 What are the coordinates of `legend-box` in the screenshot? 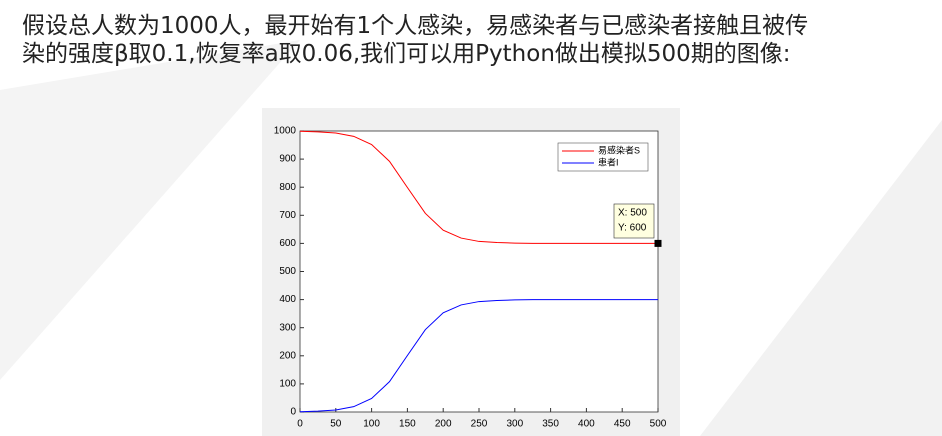 It's located at (603, 157).